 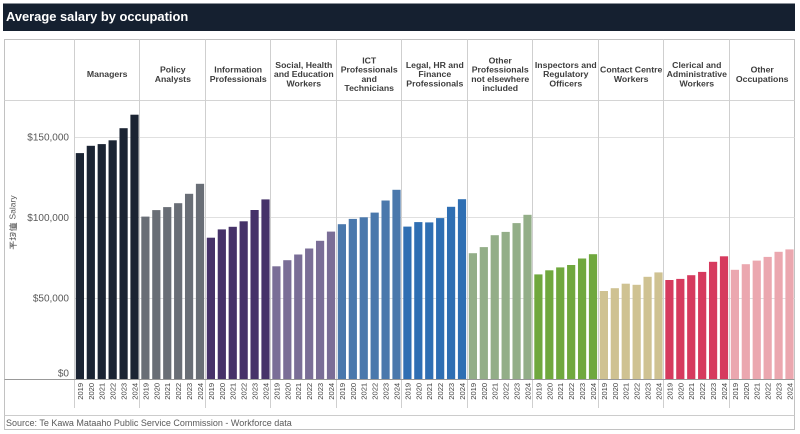 What do you see at coordinates (631, 70) in the screenshot?
I see `svg-text: Contact Centre` at bounding box center [631, 70].